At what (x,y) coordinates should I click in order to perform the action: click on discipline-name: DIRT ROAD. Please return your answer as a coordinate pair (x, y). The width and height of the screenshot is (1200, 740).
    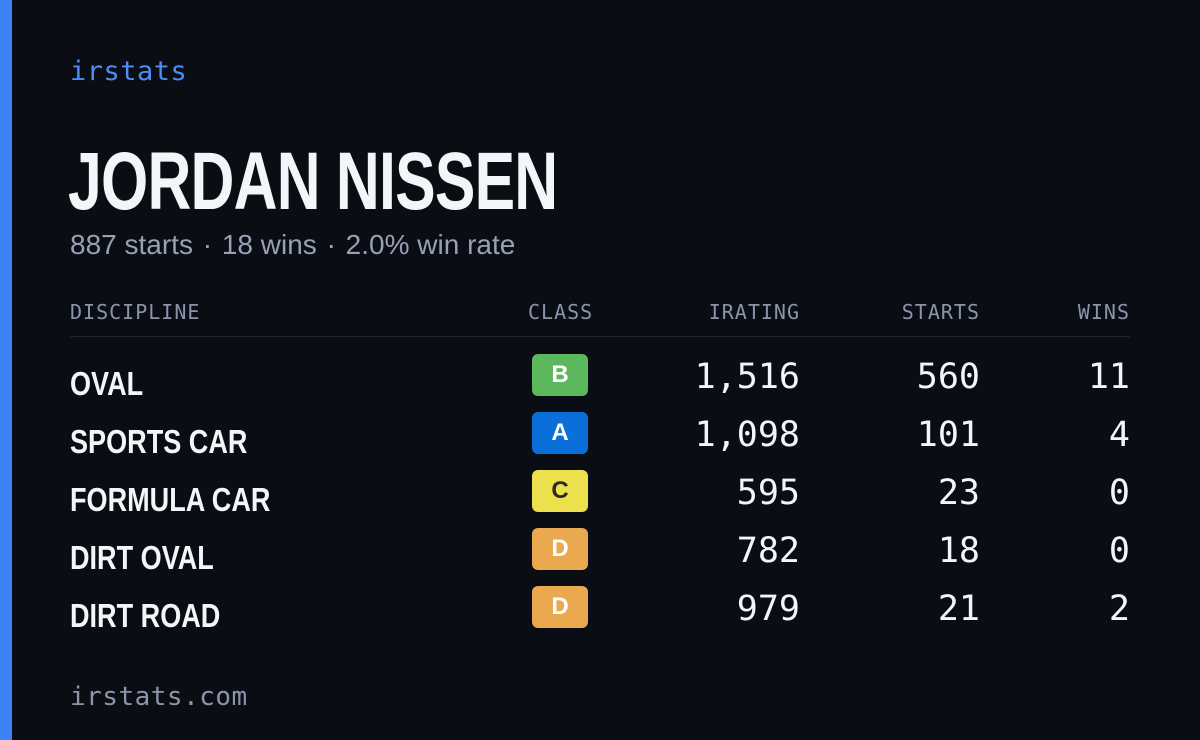
    Looking at the image, I should click on (145, 615).